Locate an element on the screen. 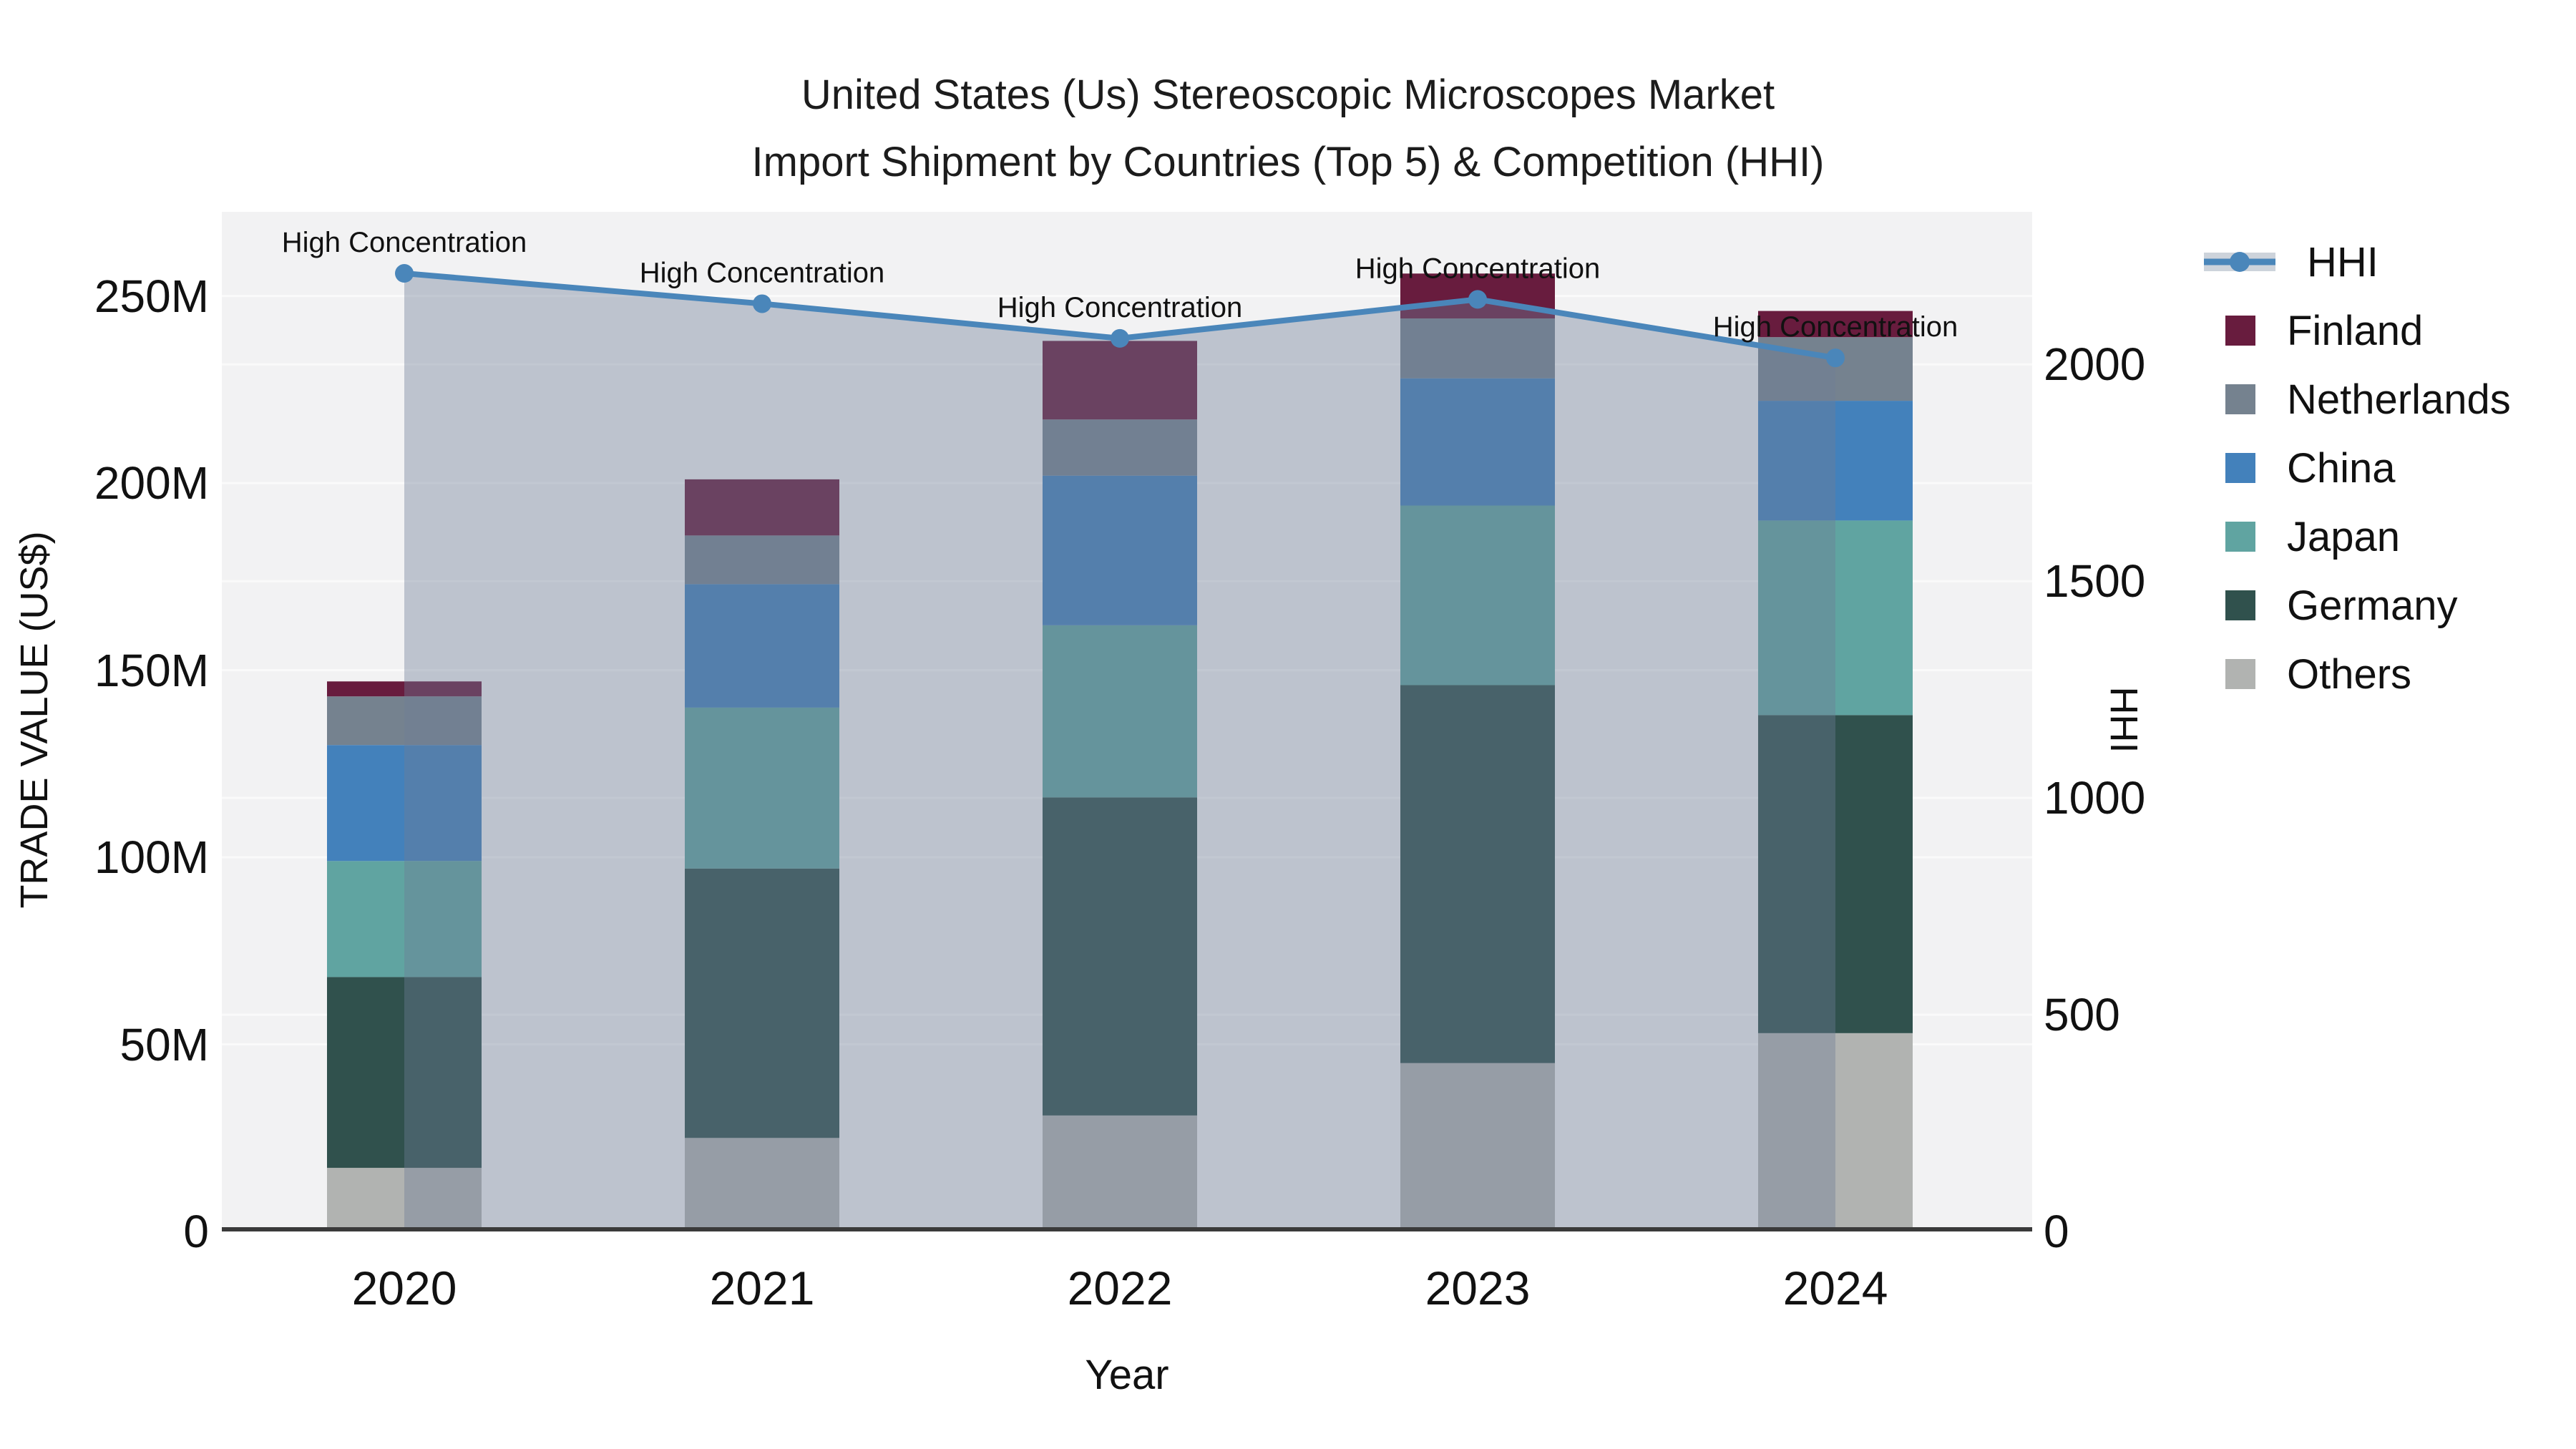 The width and height of the screenshot is (2576, 1449). bar-segment-finland-2022 is located at coordinates (1120, 380).